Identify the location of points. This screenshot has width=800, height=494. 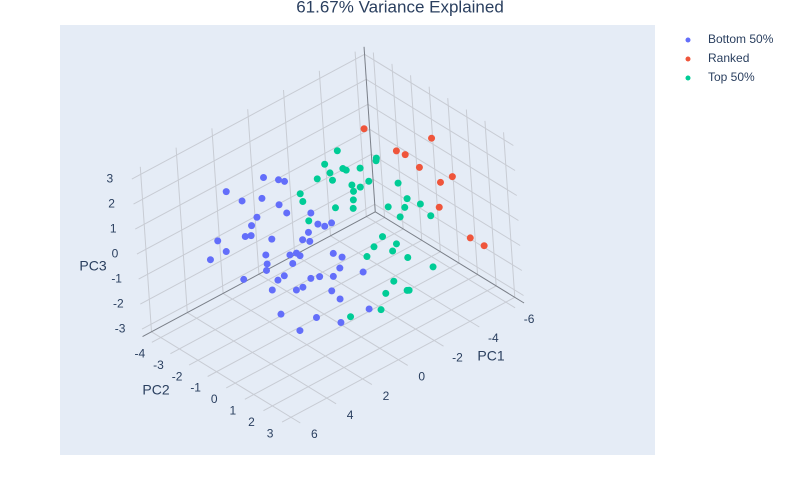
(347, 230).